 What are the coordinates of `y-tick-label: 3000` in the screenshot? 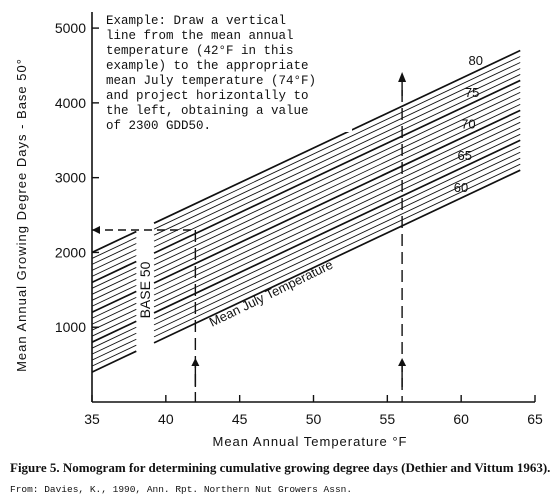 It's located at (70, 178).